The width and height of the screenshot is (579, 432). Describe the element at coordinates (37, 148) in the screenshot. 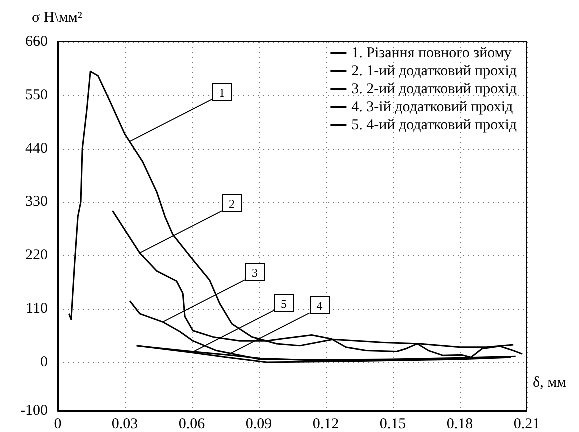

I see `y-tick-label: 440` at that location.